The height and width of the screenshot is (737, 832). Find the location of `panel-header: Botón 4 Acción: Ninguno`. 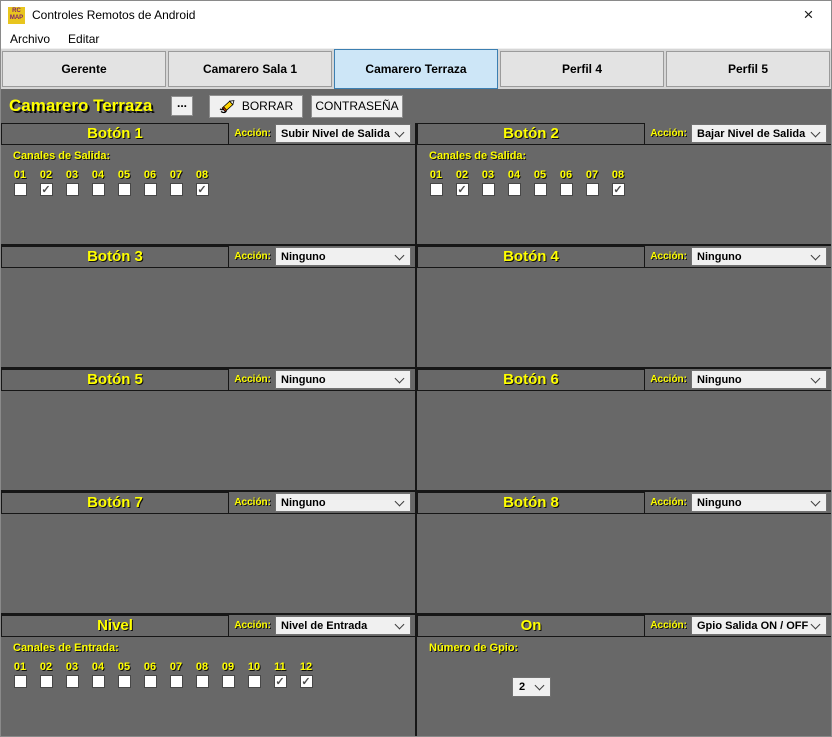

panel-header: Botón 4 Acción: Ninguno is located at coordinates (624, 257).